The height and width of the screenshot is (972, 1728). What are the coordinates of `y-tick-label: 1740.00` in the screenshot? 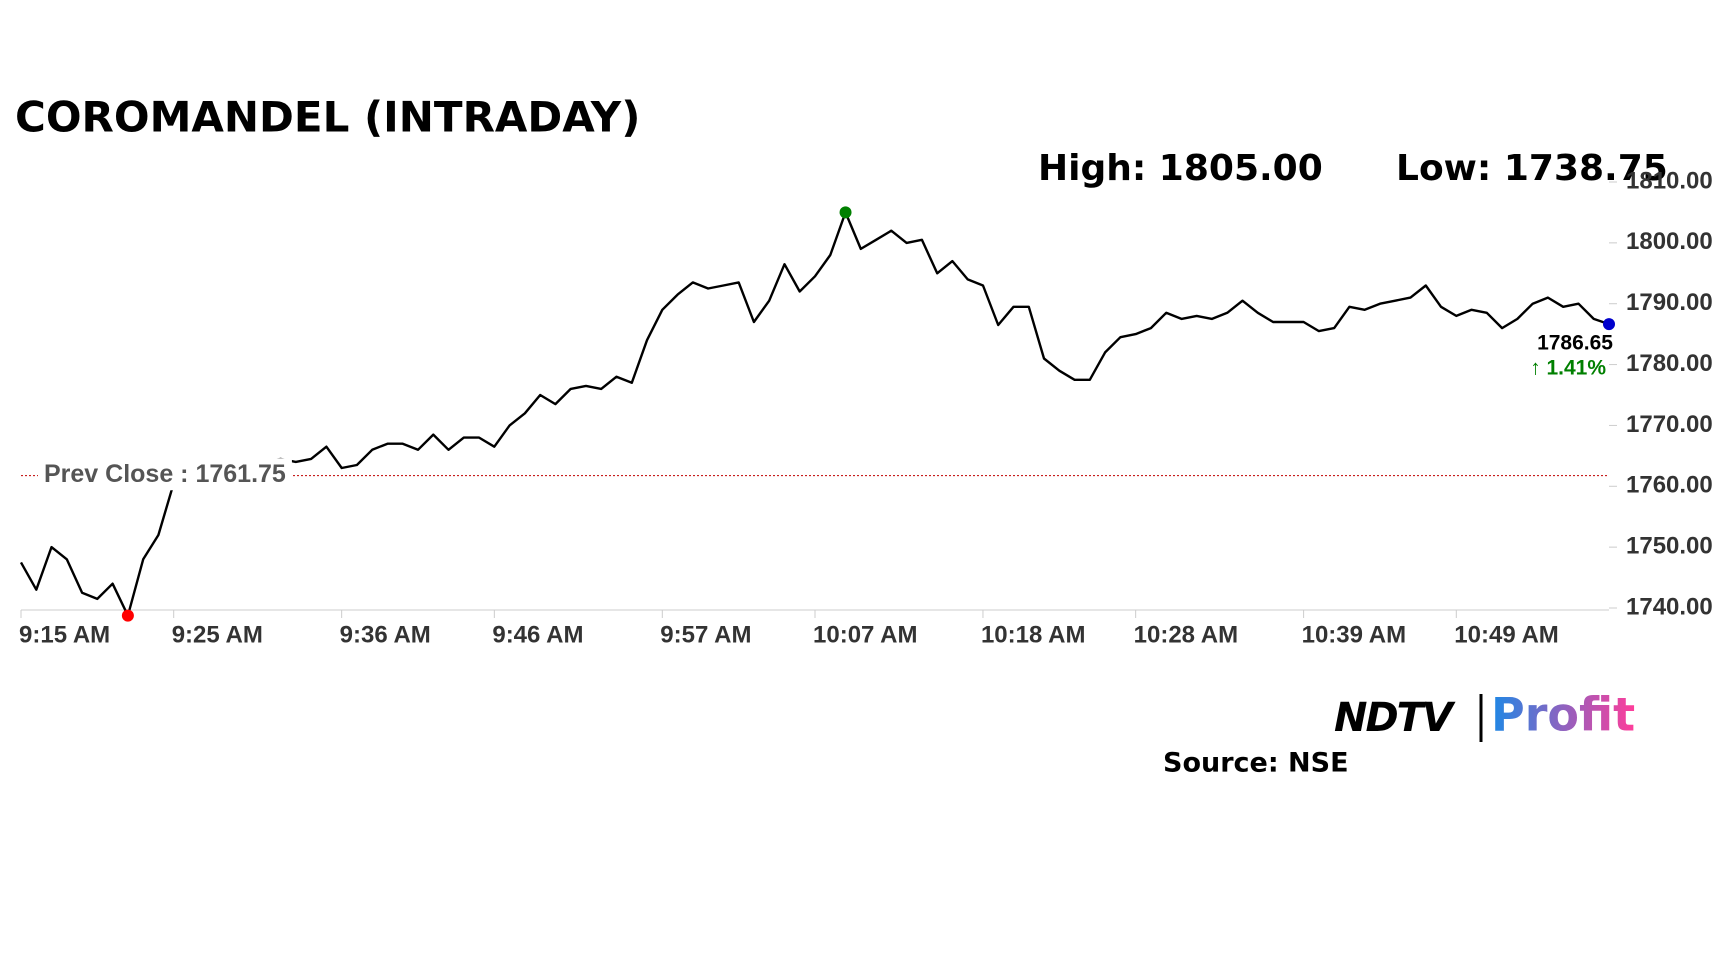 It's located at (1669, 606).